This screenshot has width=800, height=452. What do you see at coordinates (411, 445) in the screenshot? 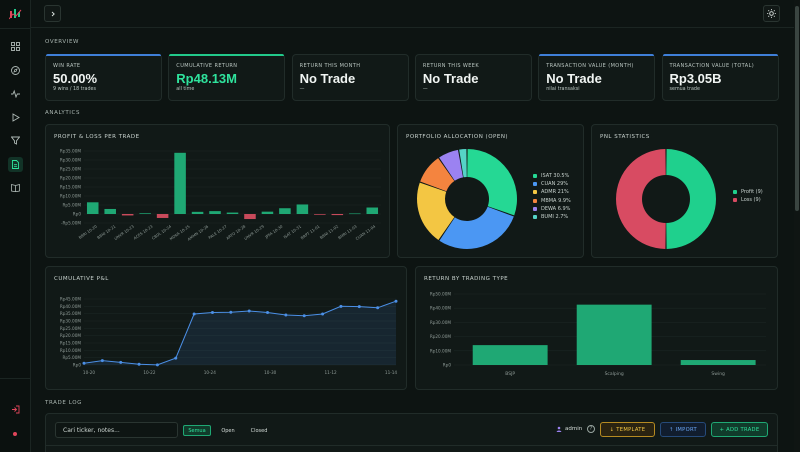
I see `table-header-divider` at bounding box center [411, 445].